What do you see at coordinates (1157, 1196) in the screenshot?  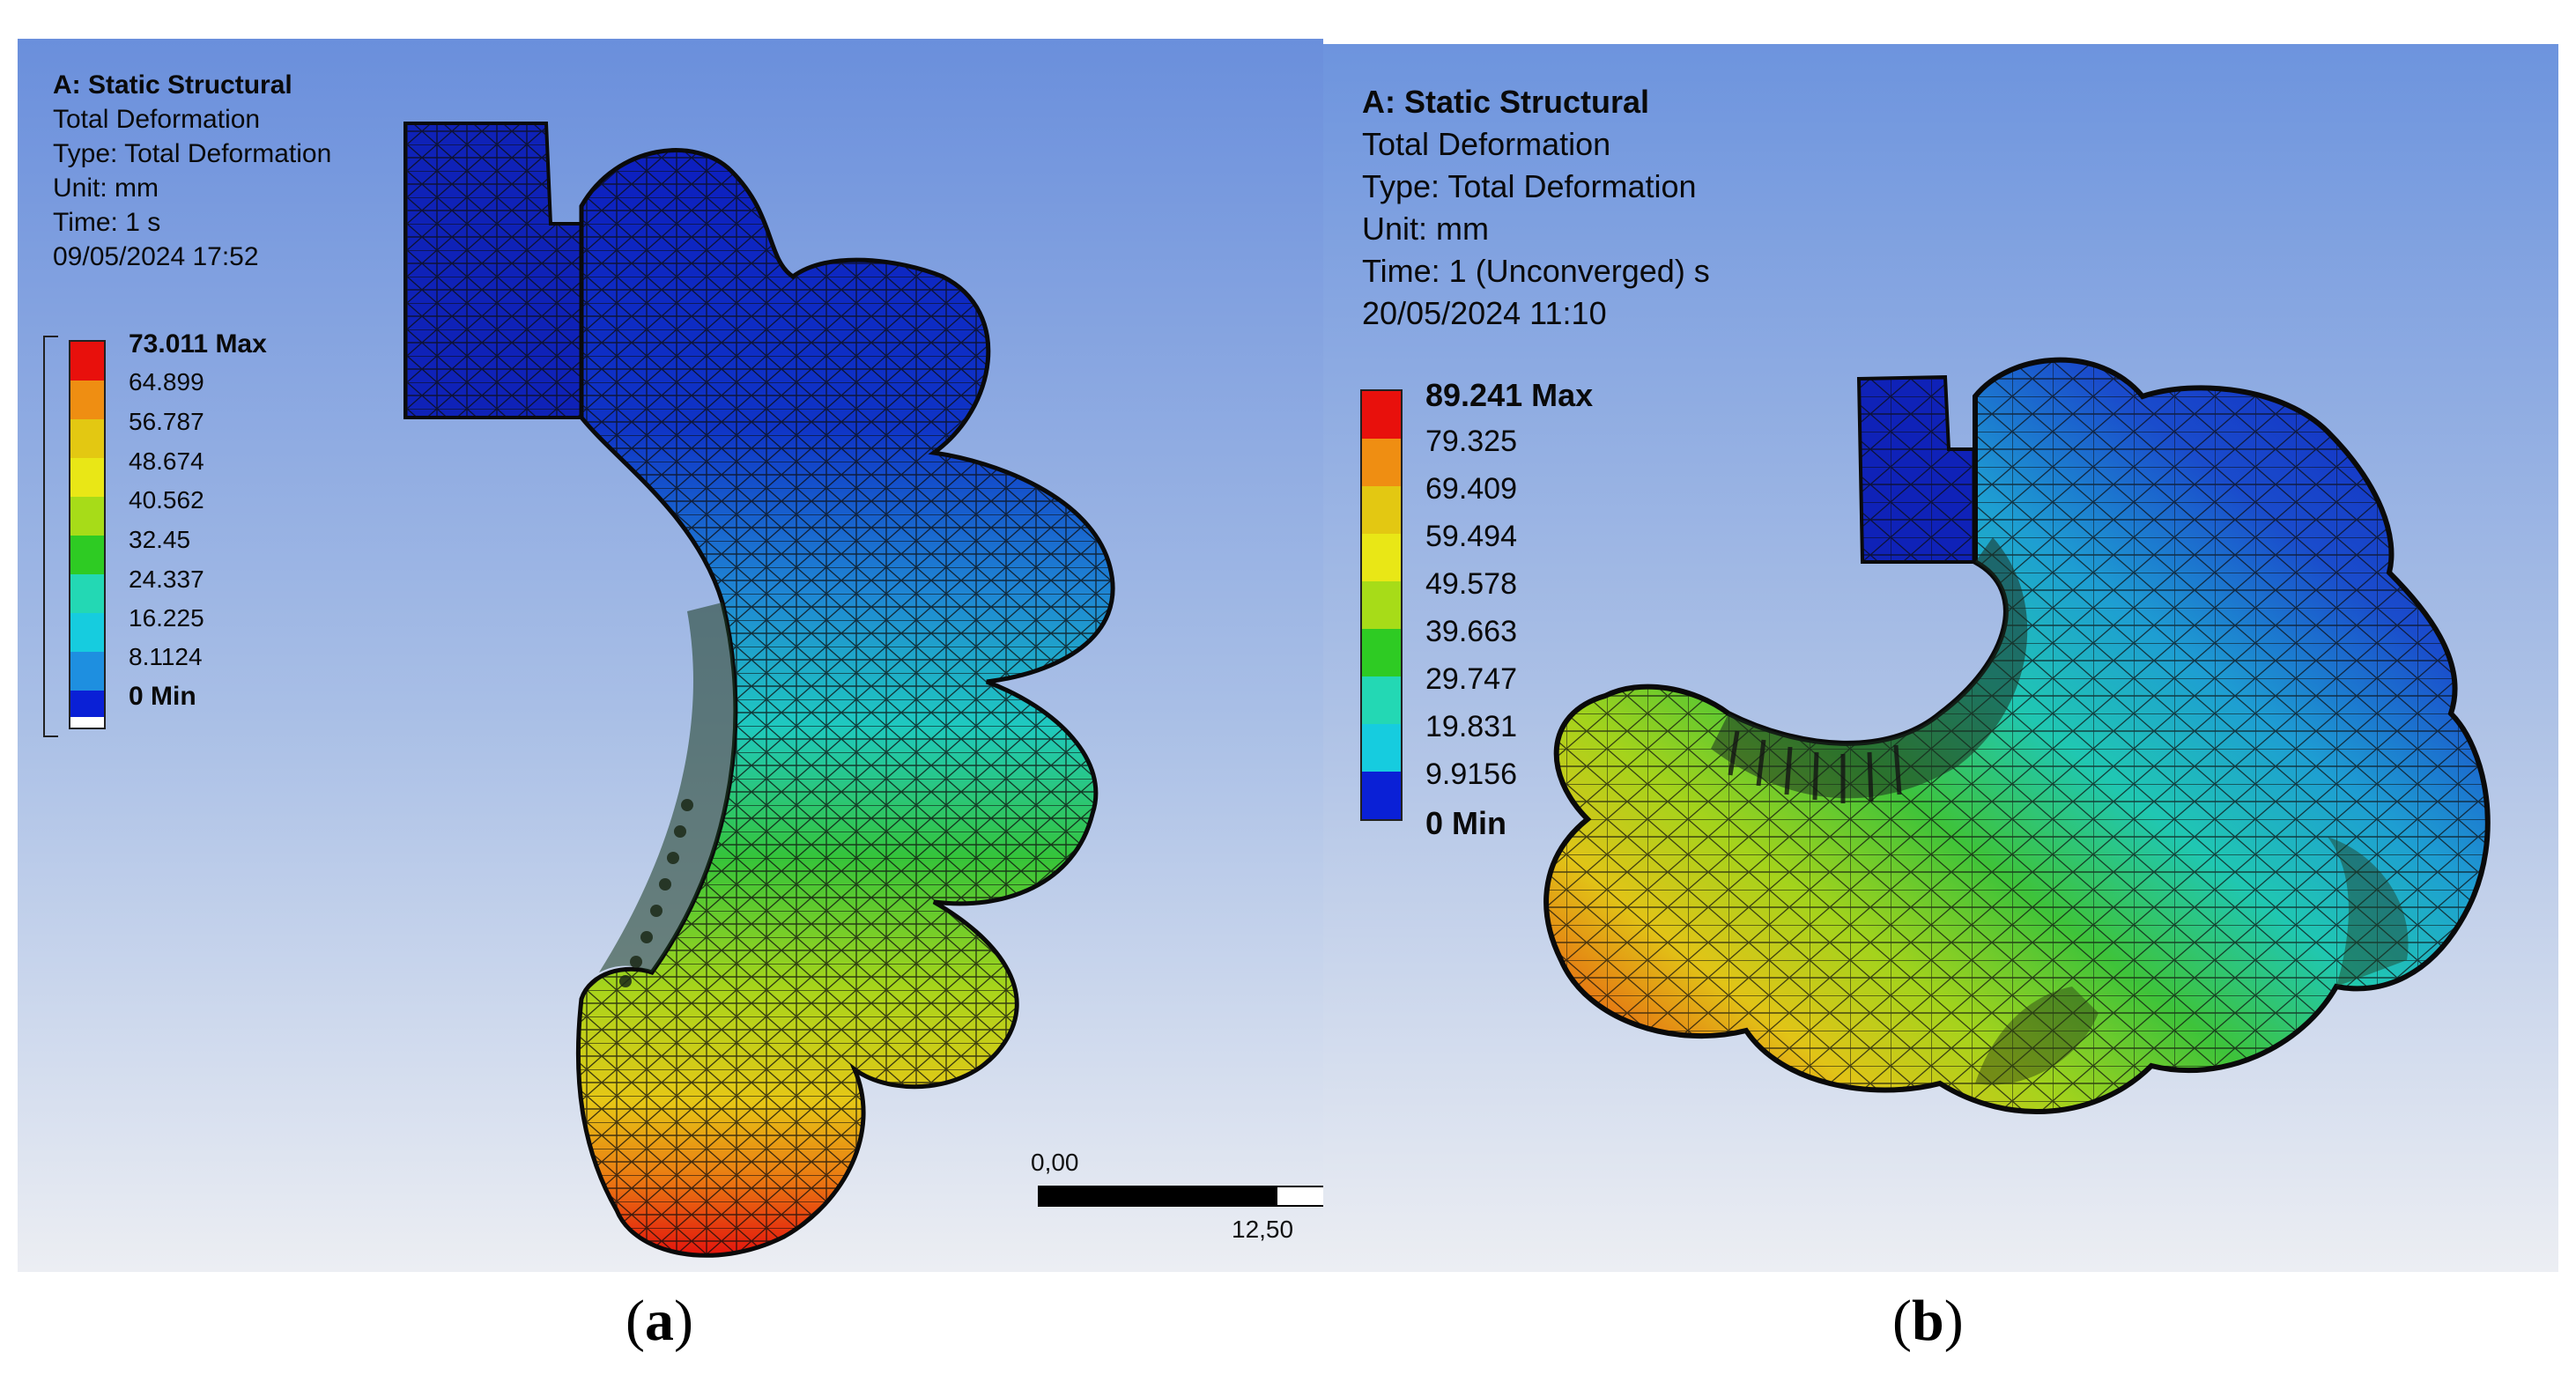 I see `scale-bar-black-segment` at bounding box center [1157, 1196].